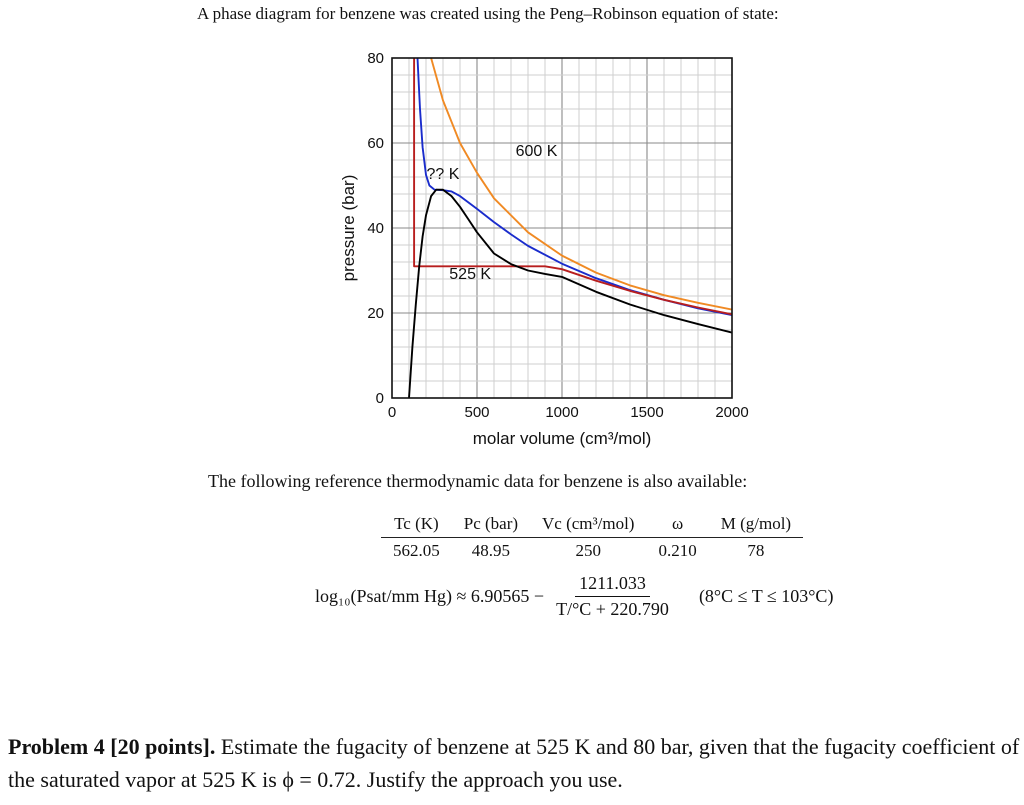 The height and width of the screenshot is (805, 1024). What do you see at coordinates (476, 412) in the screenshot?
I see `x-tick-label: 500` at bounding box center [476, 412].